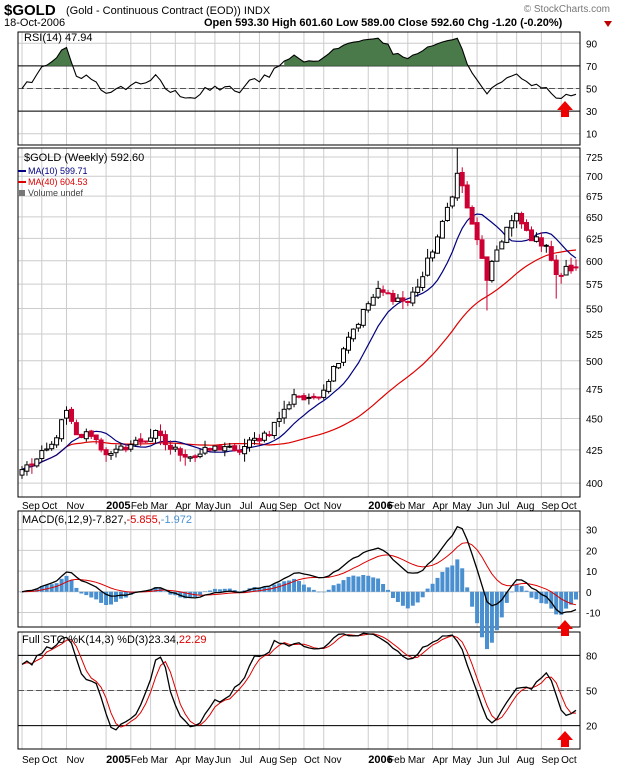  I want to click on rsi-tick-label: 70, so click(592, 67).